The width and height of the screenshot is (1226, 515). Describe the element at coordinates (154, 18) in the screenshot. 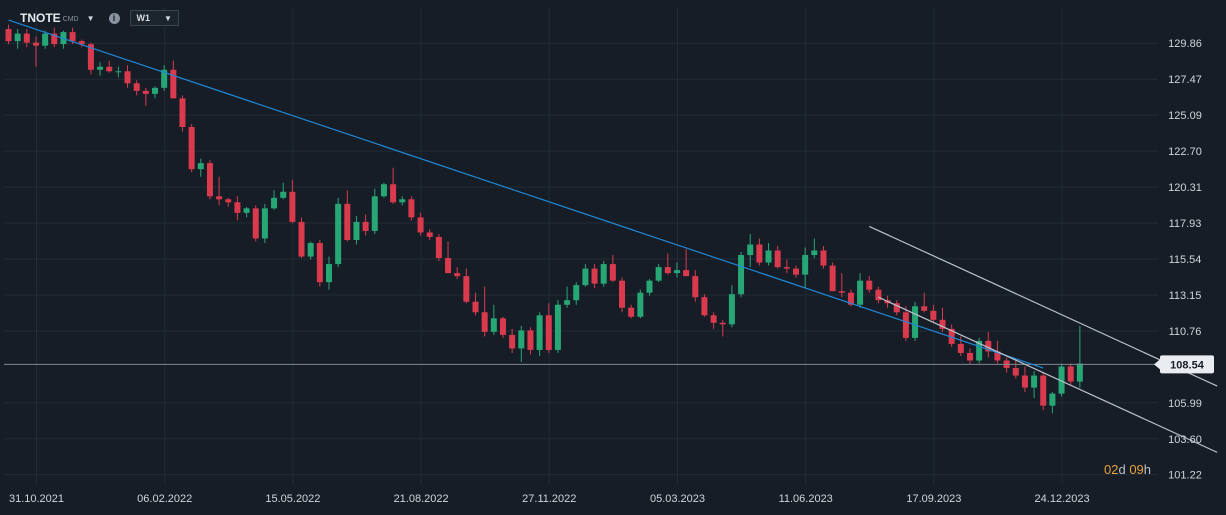

I see `timeframe-select: W1 ▼` at that location.